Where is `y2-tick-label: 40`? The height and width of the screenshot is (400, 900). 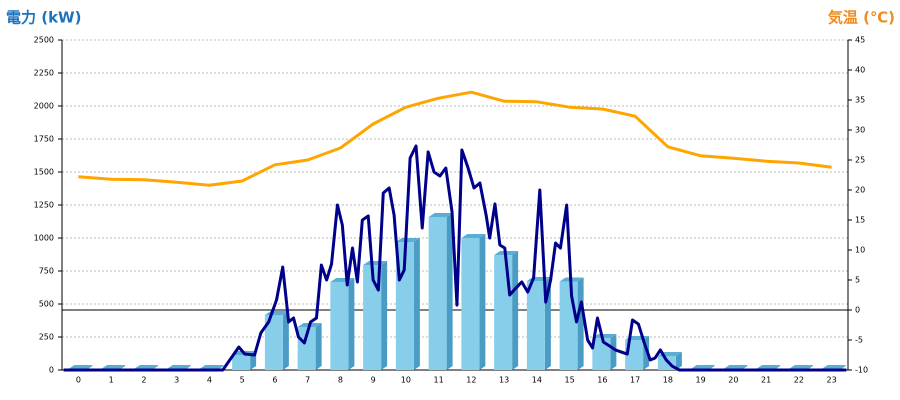
y2-tick-label: 40 is located at coordinates (860, 70).